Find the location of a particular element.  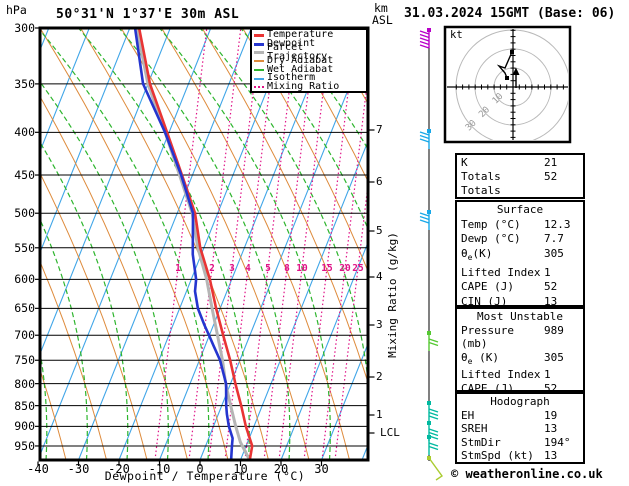

legend-label: Mixing Ratio is located at coordinates (303, 87).